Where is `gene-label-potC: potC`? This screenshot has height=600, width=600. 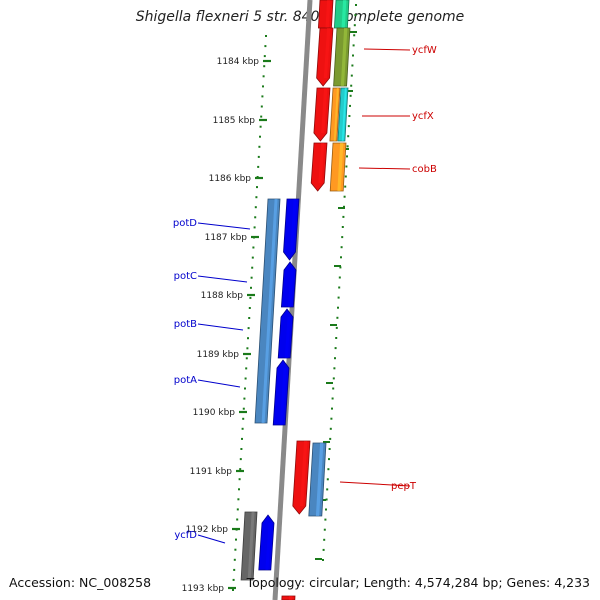
gene-label-potC: potC is located at coordinates (185, 276).